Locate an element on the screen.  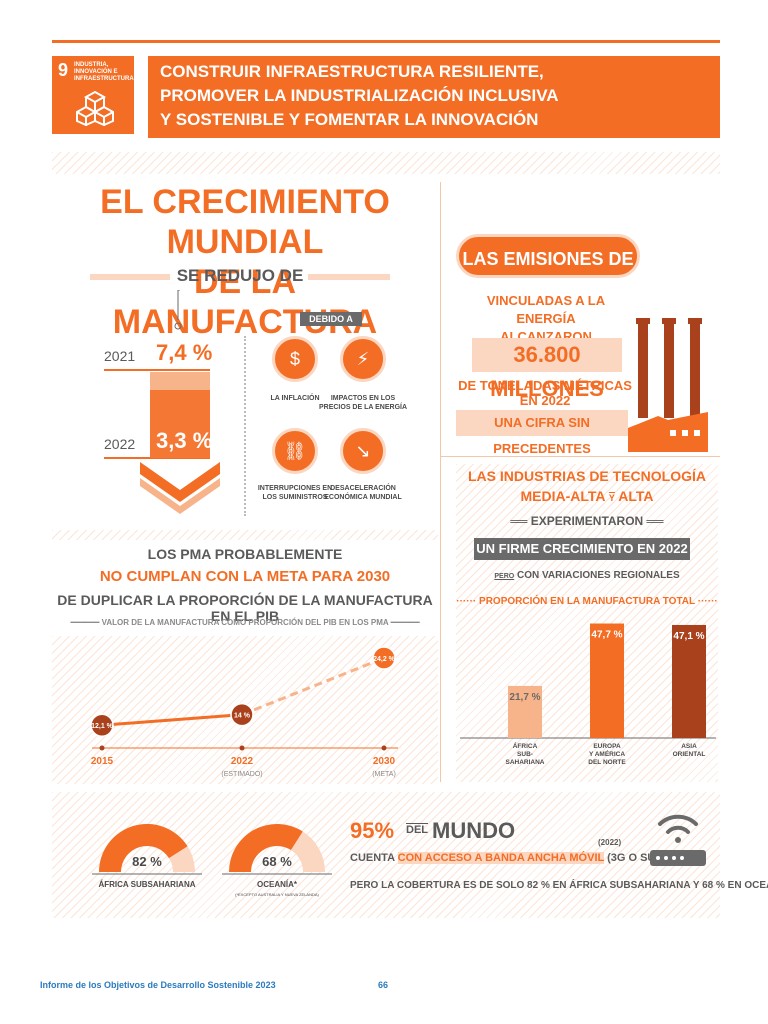
emissions-pill-text: LAS EMISIONES DE CO is located at coordinates (548, 281).